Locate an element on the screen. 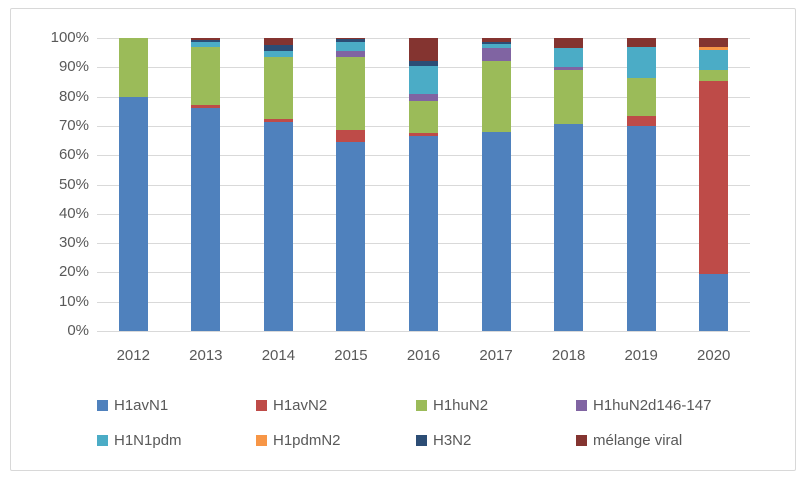  legend-label: H1huN2 is located at coordinates (461, 405).